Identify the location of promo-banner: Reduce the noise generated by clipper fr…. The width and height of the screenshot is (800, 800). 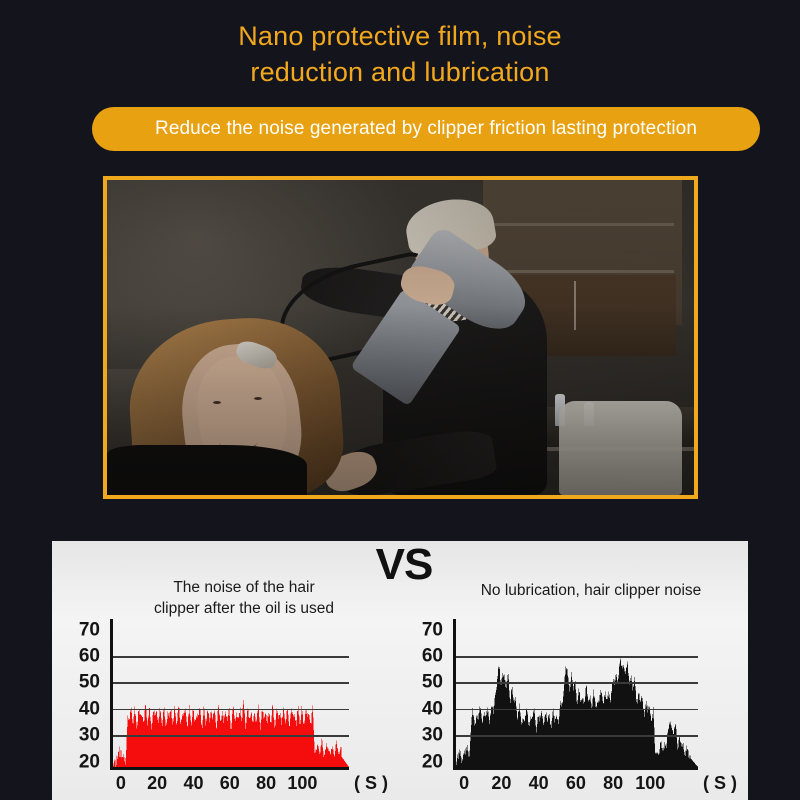
(426, 129).